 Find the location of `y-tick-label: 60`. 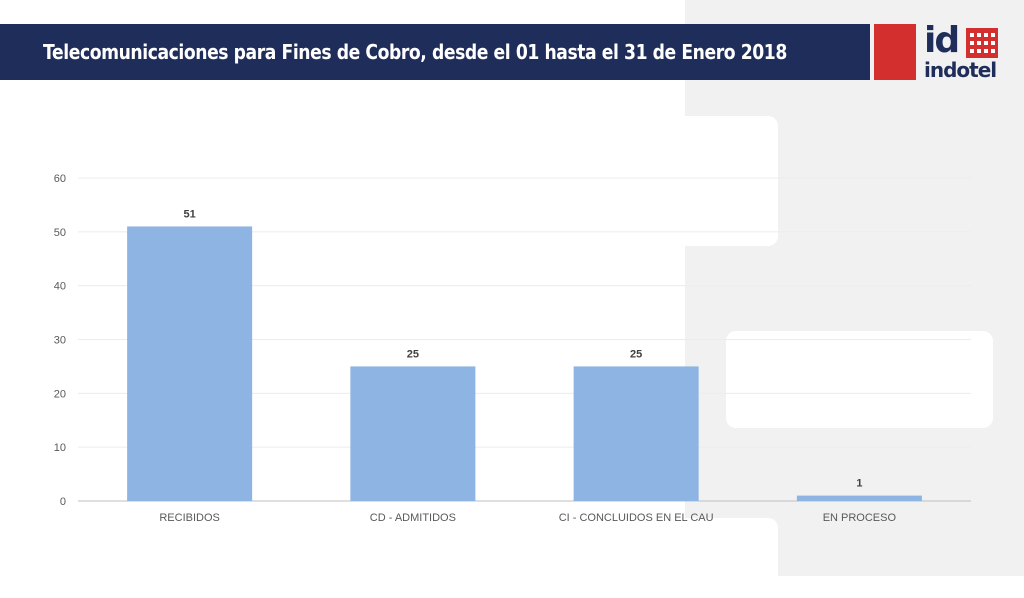

y-tick-label: 60 is located at coordinates (60, 179).